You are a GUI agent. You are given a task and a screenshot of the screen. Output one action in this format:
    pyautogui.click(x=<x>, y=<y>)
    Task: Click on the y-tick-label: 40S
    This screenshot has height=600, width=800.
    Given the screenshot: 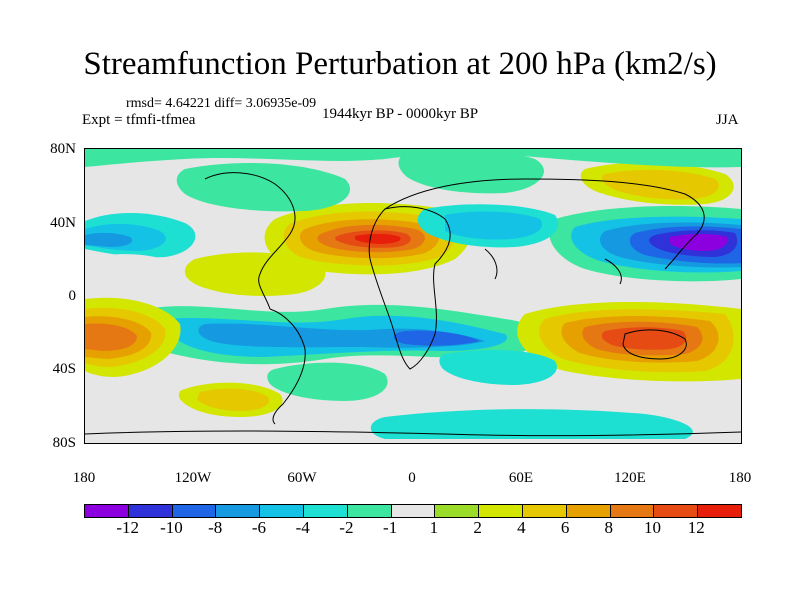 What is the action you would take?
    pyautogui.click(x=64, y=369)
    